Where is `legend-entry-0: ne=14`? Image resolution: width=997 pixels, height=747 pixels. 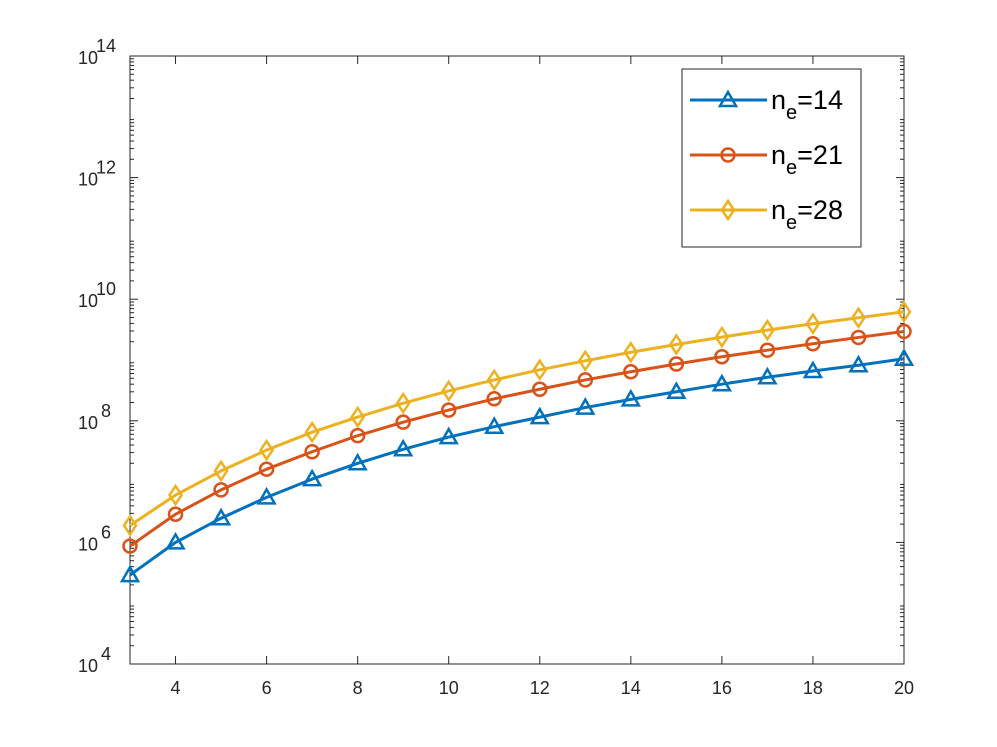
legend-entry-0: ne=14 is located at coordinates (766, 104).